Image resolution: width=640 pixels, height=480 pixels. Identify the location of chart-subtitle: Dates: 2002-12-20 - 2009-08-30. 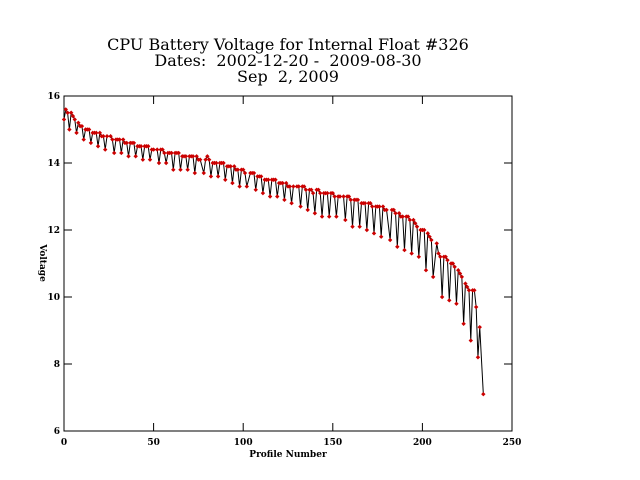
(287, 60).